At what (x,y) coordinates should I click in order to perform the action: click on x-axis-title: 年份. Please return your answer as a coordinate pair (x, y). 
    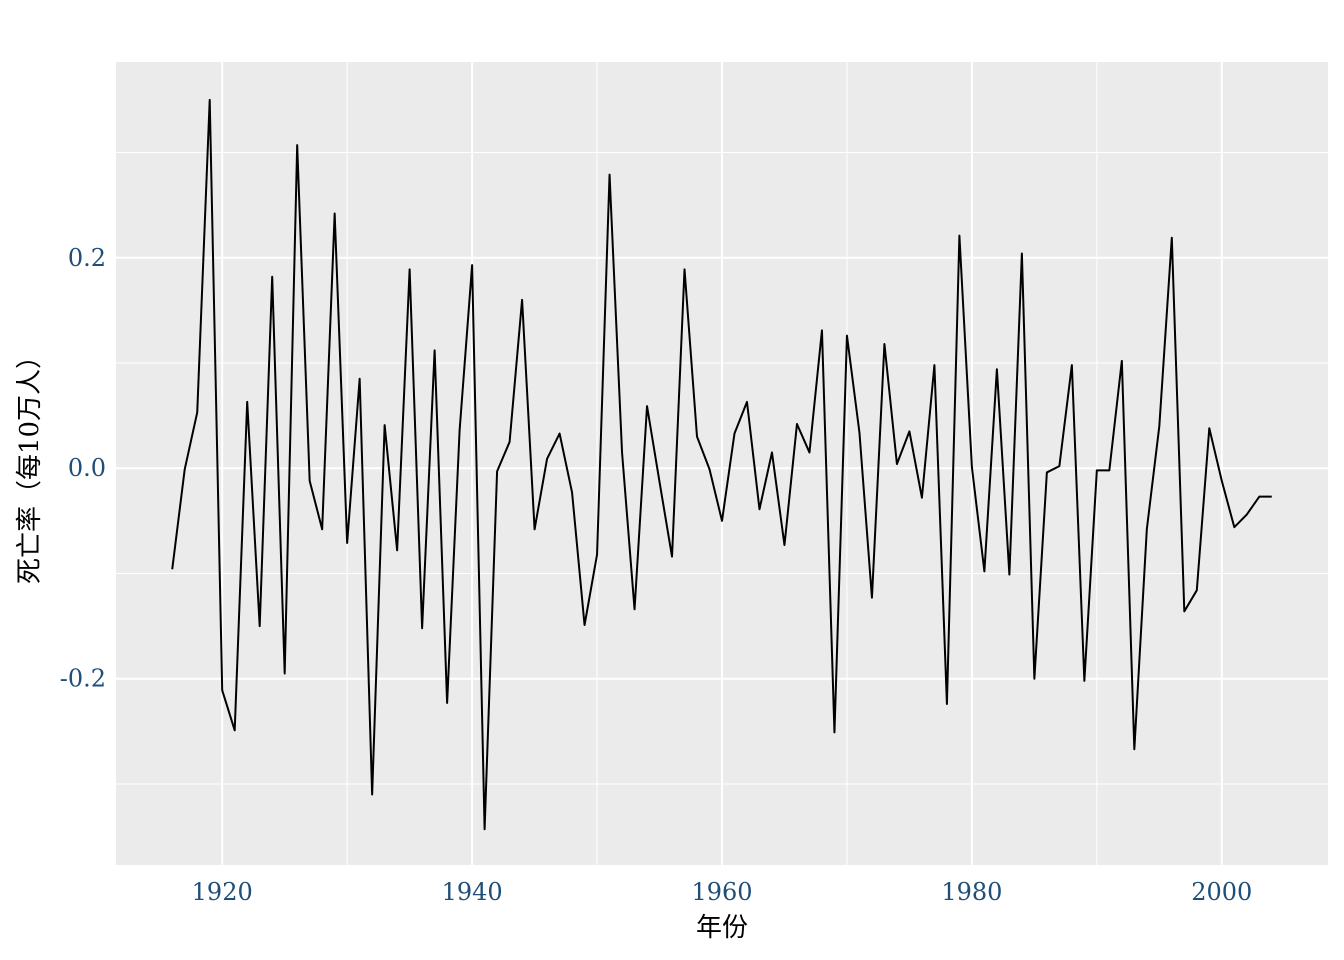
    Looking at the image, I should click on (722, 928).